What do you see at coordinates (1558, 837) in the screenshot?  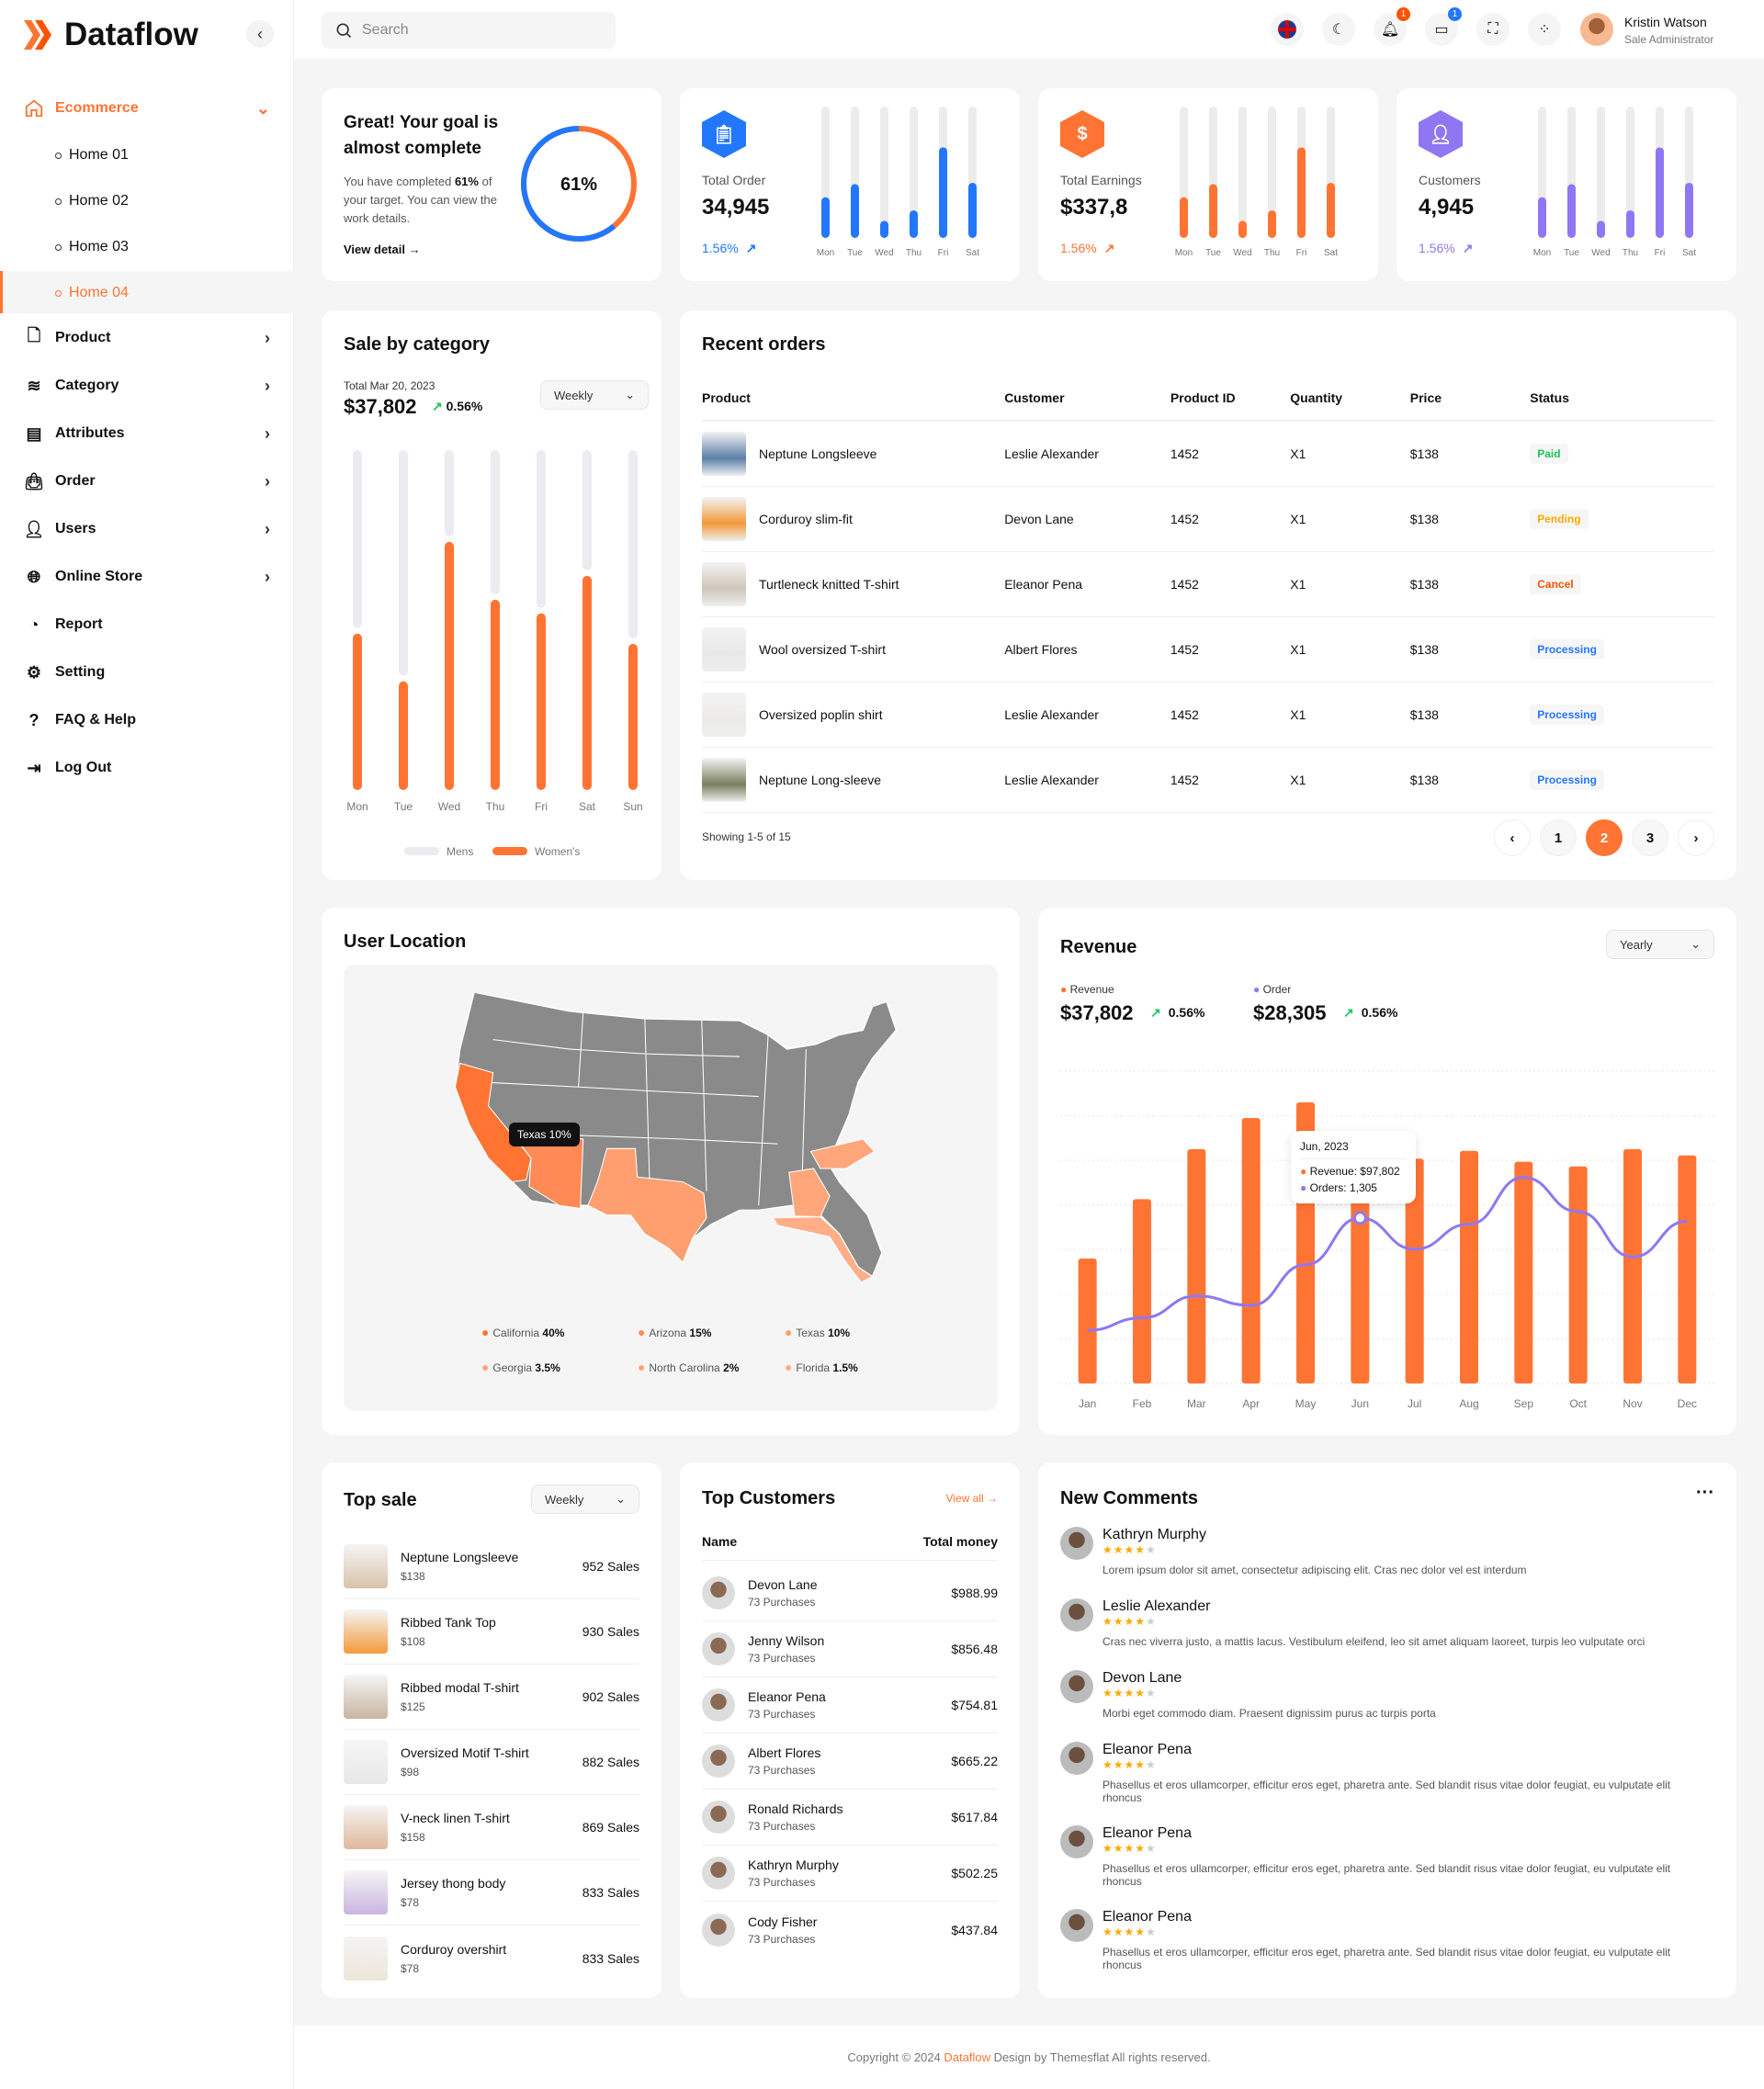 I see `page-1-button: 1` at bounding box center [1558, 837].